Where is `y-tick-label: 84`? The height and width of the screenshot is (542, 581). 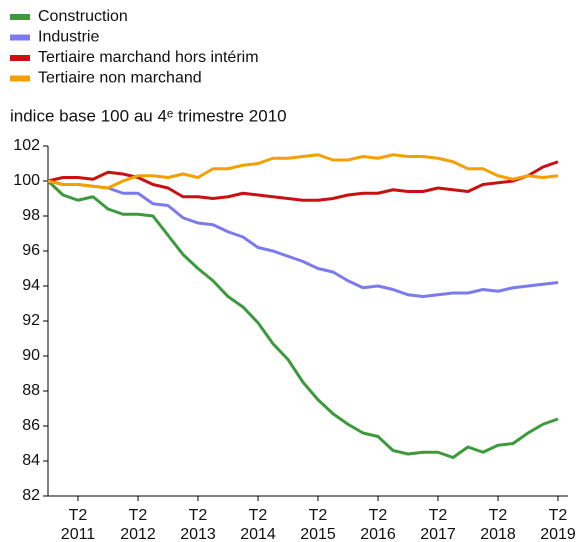
y-tick-label: 84 is located at coordinates (31, 460).